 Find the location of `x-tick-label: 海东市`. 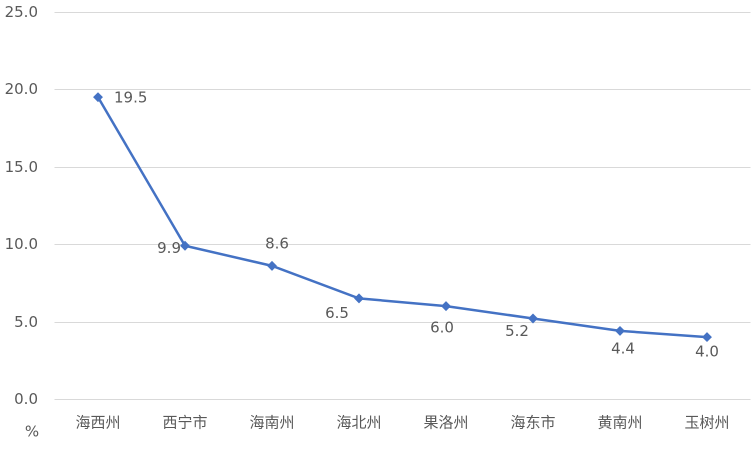

x-tick-label: 海东市 is located at coordinates (532, 423).